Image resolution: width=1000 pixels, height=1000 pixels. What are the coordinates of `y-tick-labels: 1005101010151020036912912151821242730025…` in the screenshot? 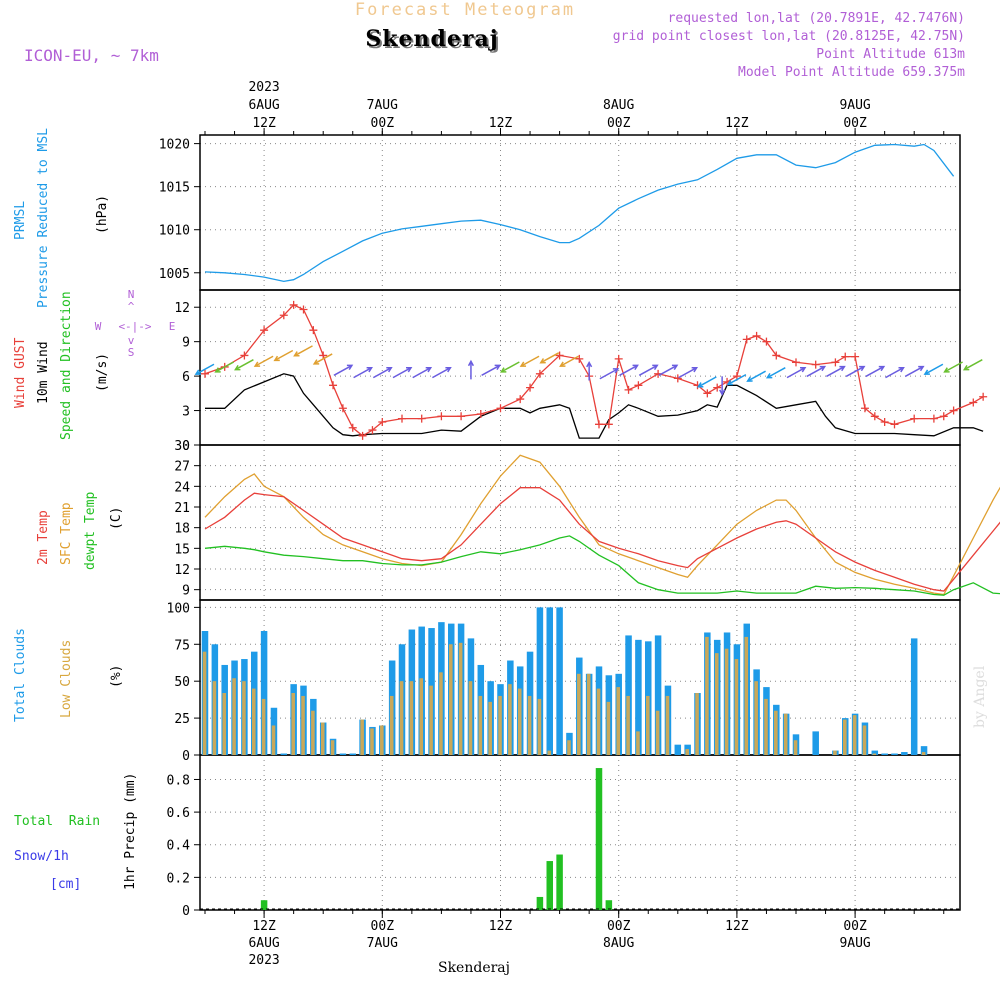 It's located at (179, 528).